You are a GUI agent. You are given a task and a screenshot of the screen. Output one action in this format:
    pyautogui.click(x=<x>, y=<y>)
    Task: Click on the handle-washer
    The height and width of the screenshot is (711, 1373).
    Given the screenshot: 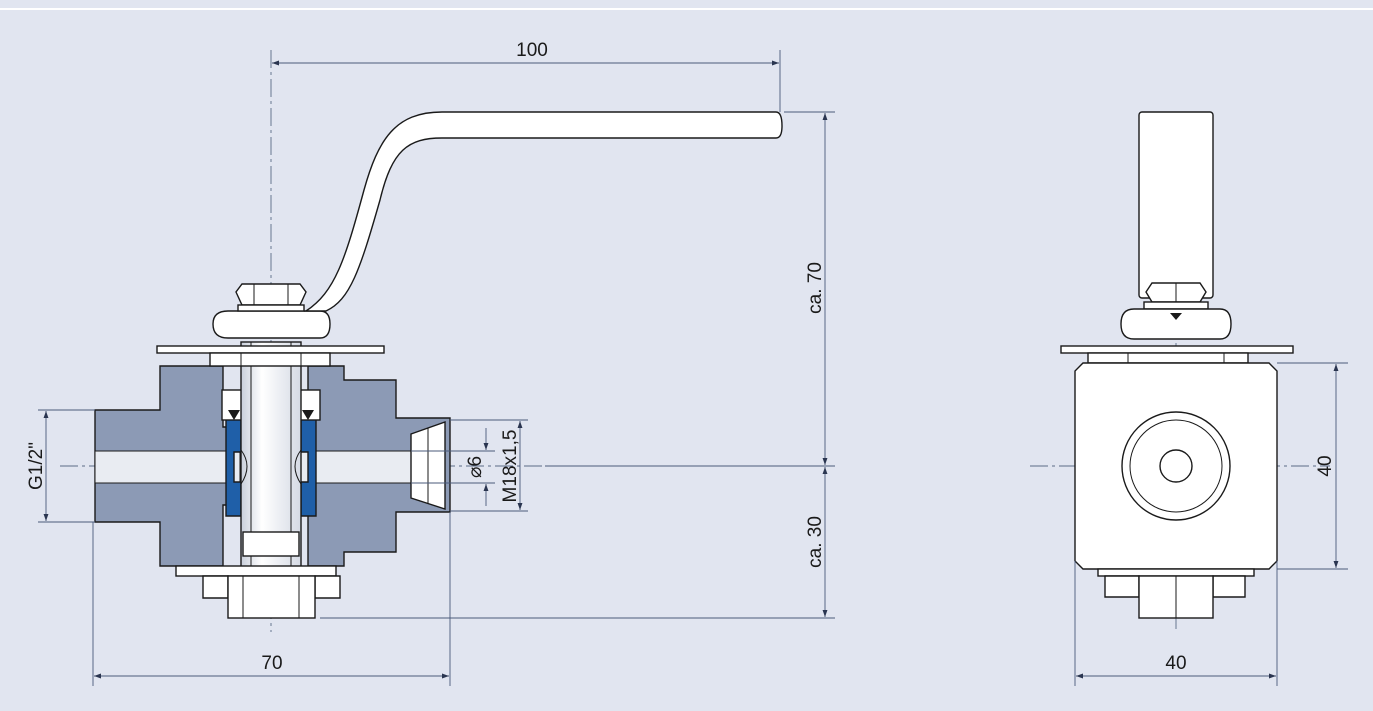 What is the action you would take?
    pyautogui.click(x=271, y=308)
    